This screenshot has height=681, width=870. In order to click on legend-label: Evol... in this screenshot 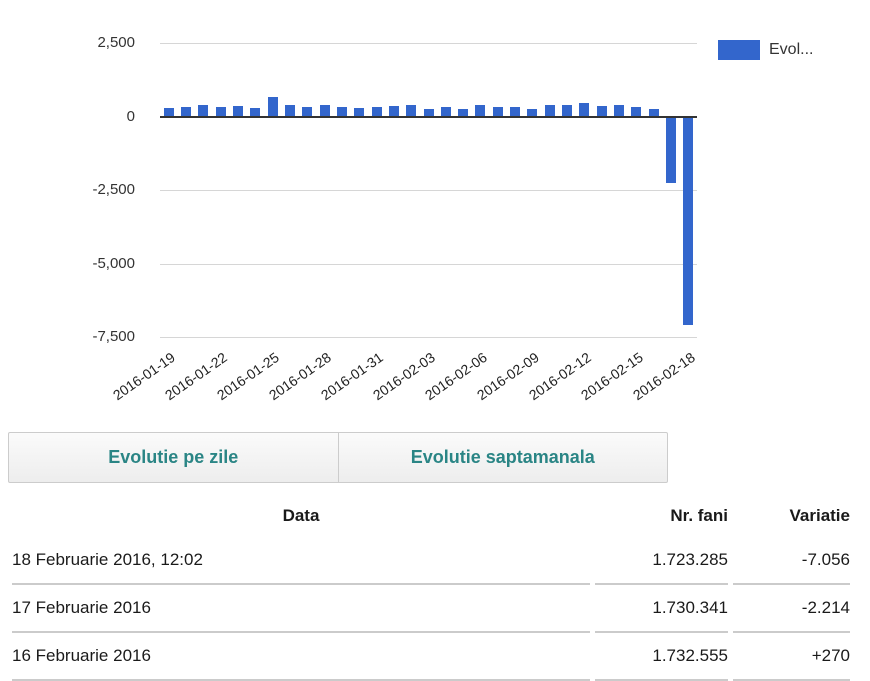, I will do `click(791, 49)`.